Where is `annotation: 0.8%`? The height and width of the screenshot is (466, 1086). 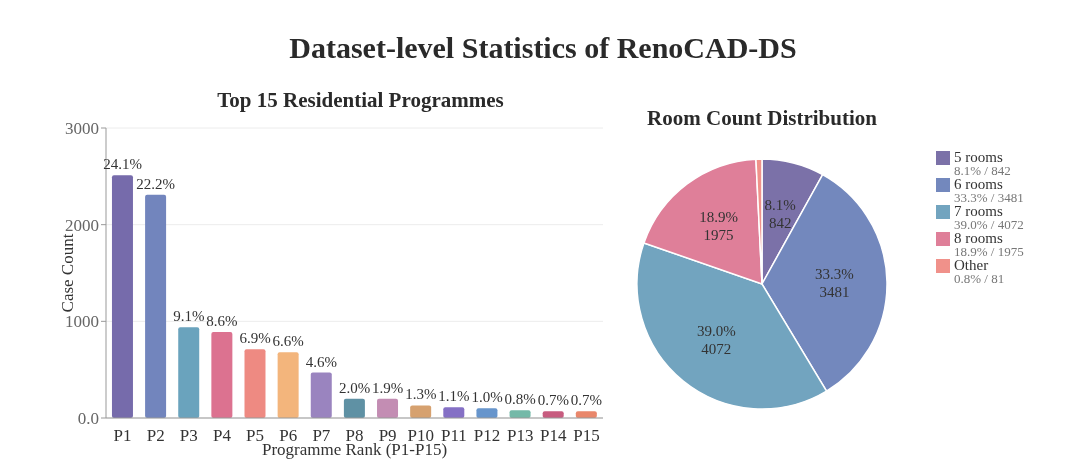 annotation: 0.8% is located at coordinates (520, 399).